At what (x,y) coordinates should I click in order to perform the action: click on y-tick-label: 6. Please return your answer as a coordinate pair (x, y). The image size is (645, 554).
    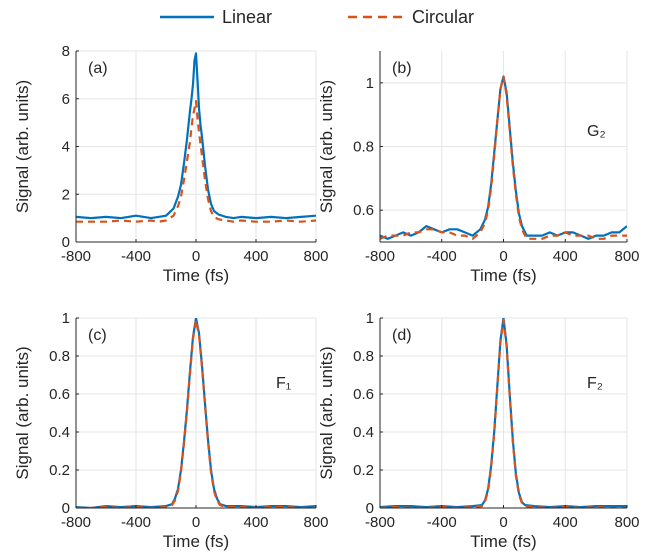
    Looking at the image, I should click on (66, 99).